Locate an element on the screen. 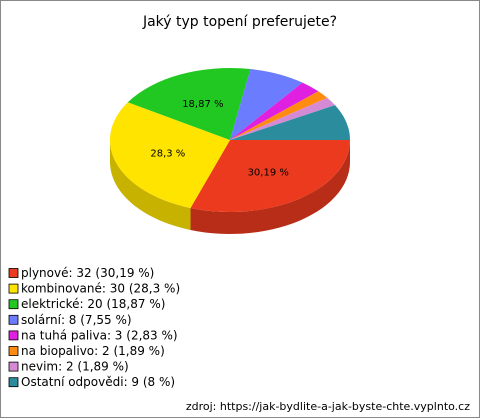 The image size is (480, 418). legend-label: plynové: 32 (30,19 %) is located at coordinates (87, 273).